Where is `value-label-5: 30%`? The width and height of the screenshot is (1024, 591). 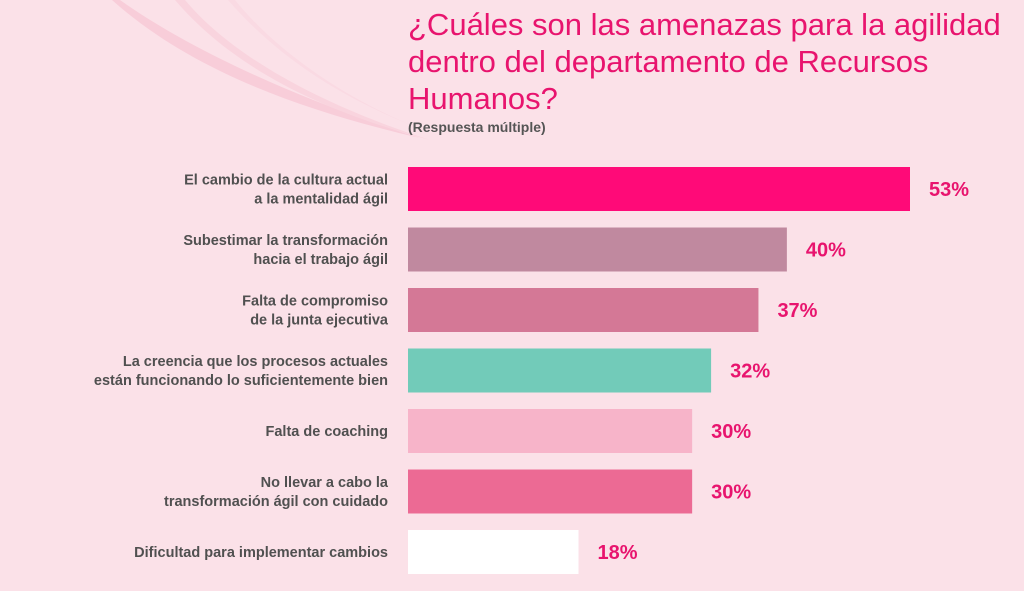
value-label-5: 30% is located at coordinates (731, 432).